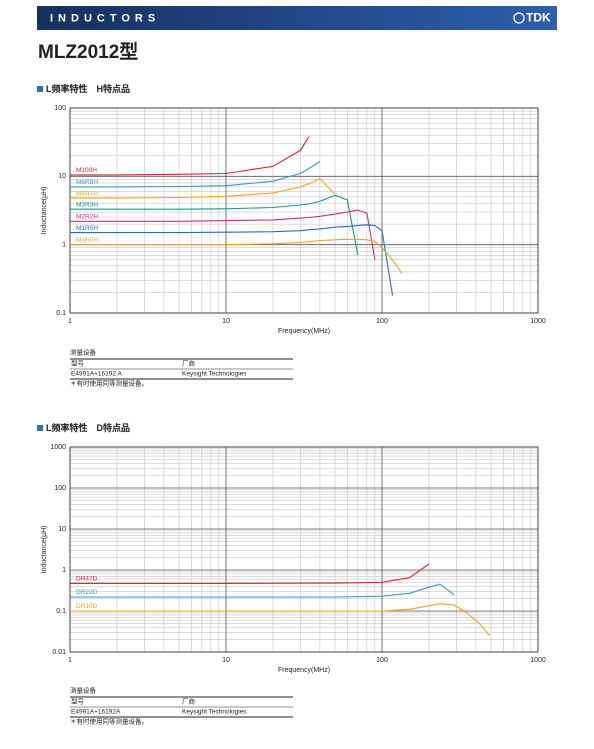 This screenshot has width=594, height=749. Describe the element at coordinates (87, 182) in the screenshot. I see `series-label: M6R8H` at that location.